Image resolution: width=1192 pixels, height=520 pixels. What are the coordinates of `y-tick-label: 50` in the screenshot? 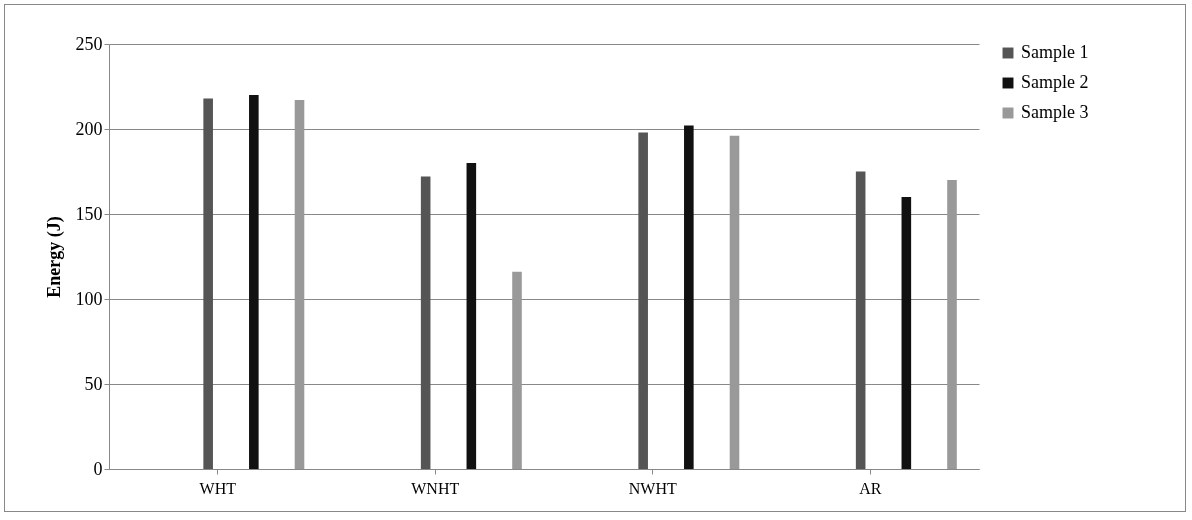 It's located at (93, 383).